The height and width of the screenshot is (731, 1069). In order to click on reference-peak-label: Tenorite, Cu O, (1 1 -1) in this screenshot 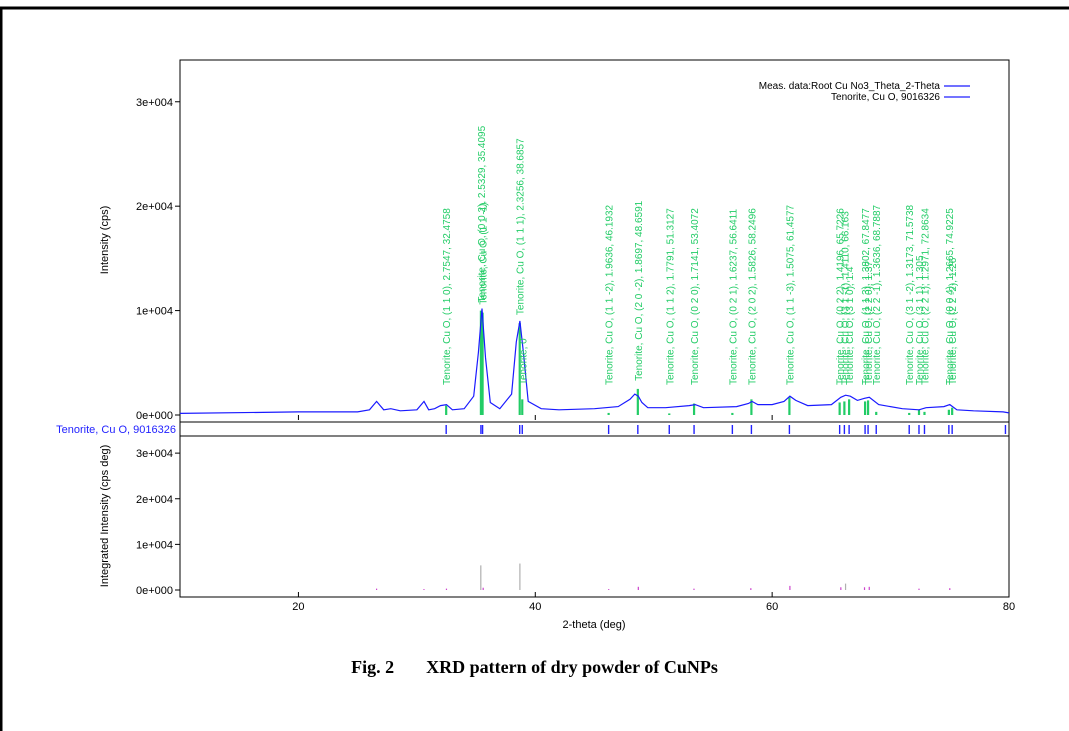, I will do `click(484, 253)`.